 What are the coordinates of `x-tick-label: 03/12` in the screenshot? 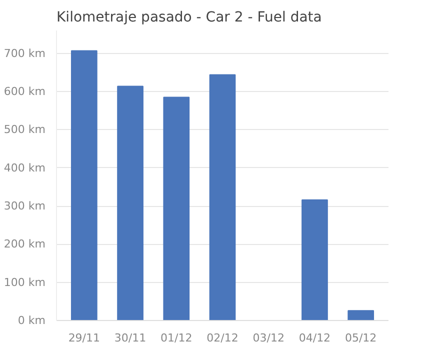 It's located at (268, 338).